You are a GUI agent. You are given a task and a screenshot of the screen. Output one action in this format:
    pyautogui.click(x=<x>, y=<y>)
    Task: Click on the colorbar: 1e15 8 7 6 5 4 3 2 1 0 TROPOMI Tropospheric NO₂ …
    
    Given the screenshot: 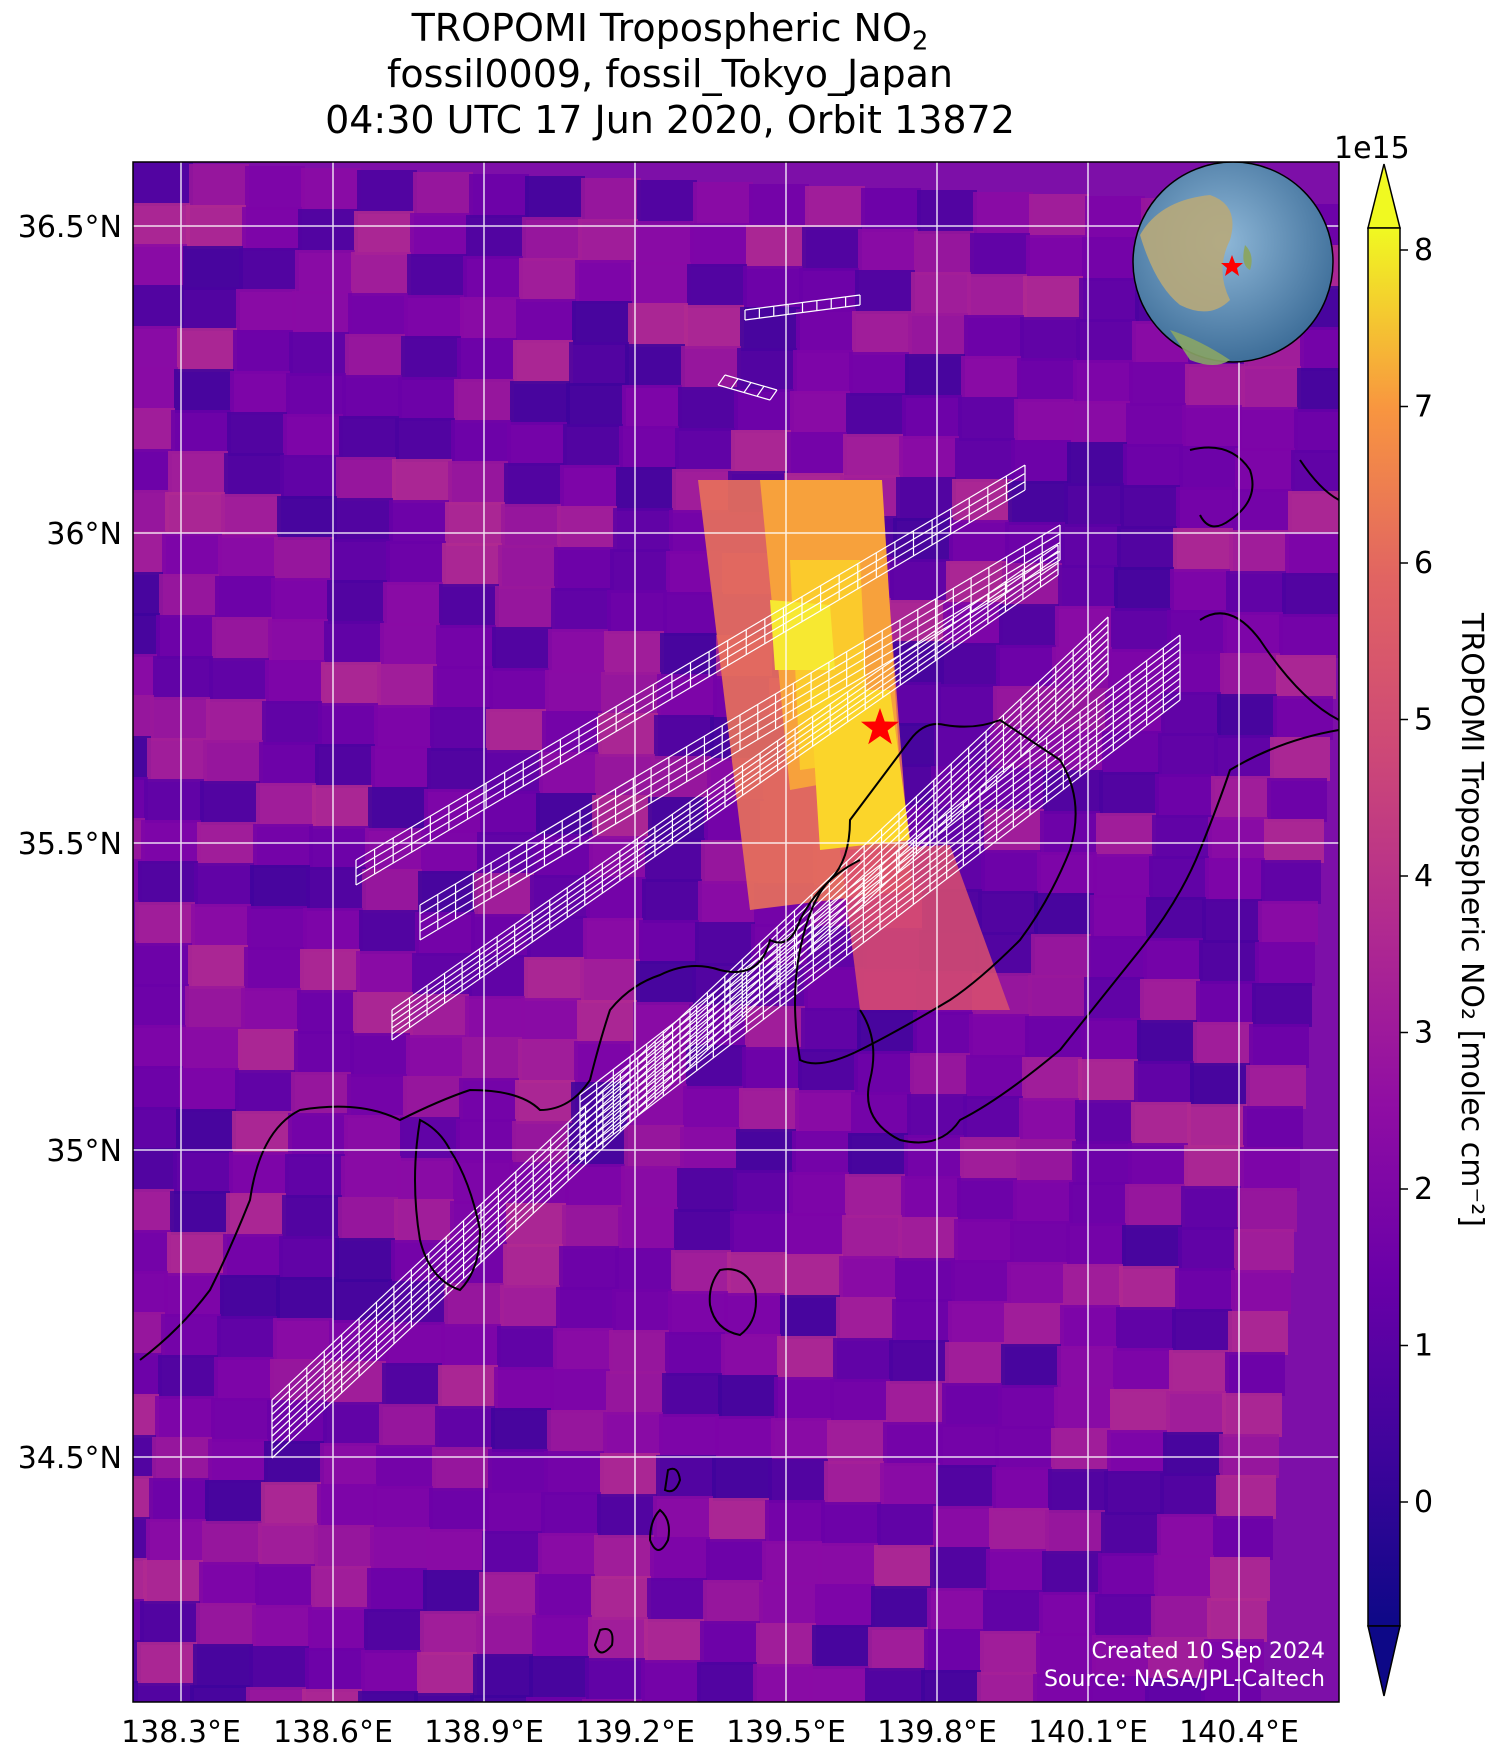 What is the action you would take?
    pyautogui.click(x=1411, y=914)
    